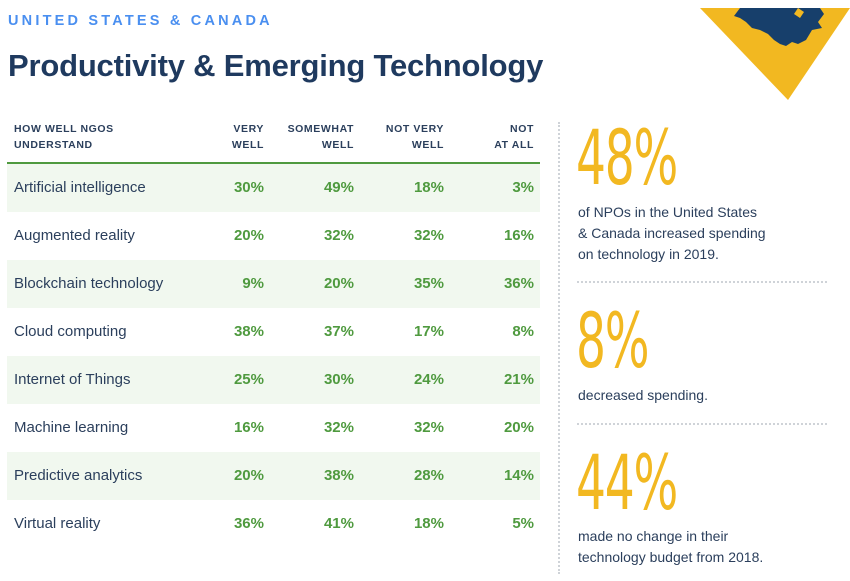 This screenshot has height=581, width=850. Describe the element at coordinates (70, 331) in the screenshot. I see `row-label: Cloud computing` at that location.